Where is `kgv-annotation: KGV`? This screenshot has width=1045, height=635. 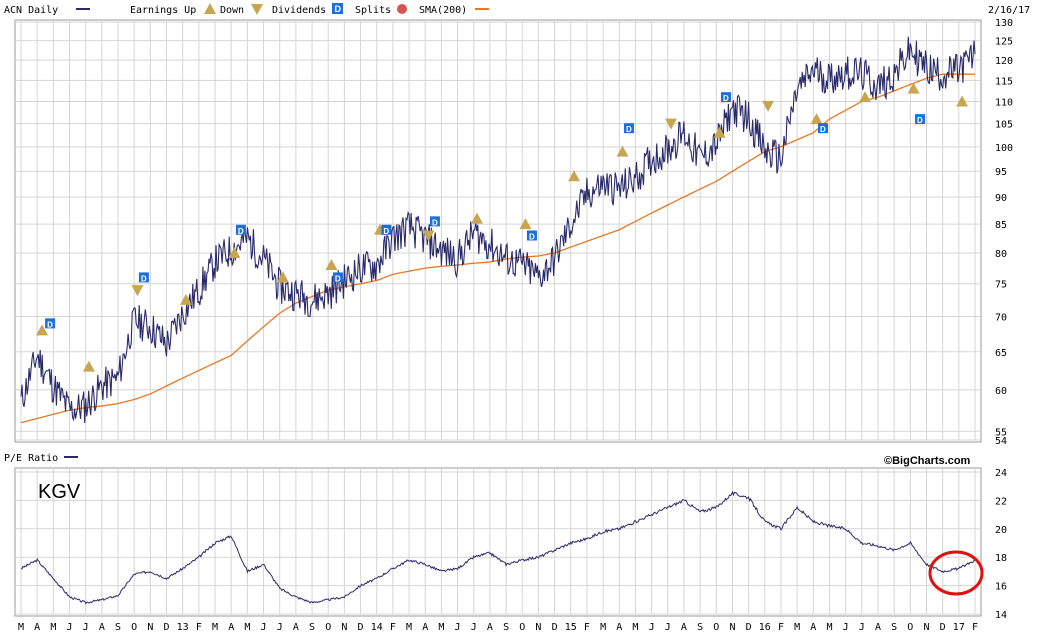
kgv-annotation: KGV is located at coordinates (59, 492).